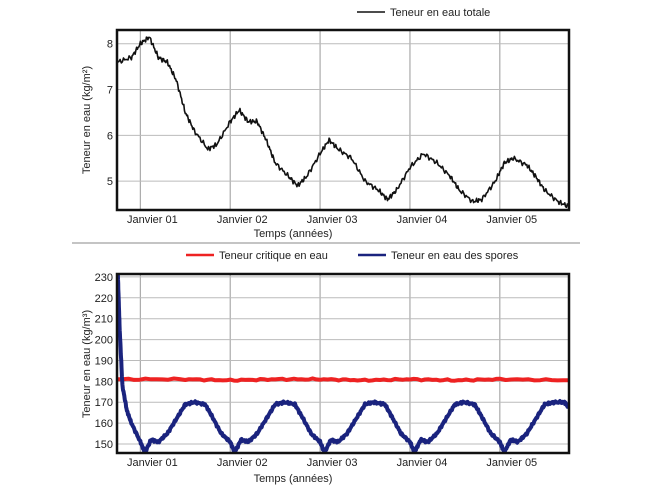 This screenshot has width=650, height=488. I want to click on y-axis-label-top: Teneur en eau (kg/m²), so click(87, 120).